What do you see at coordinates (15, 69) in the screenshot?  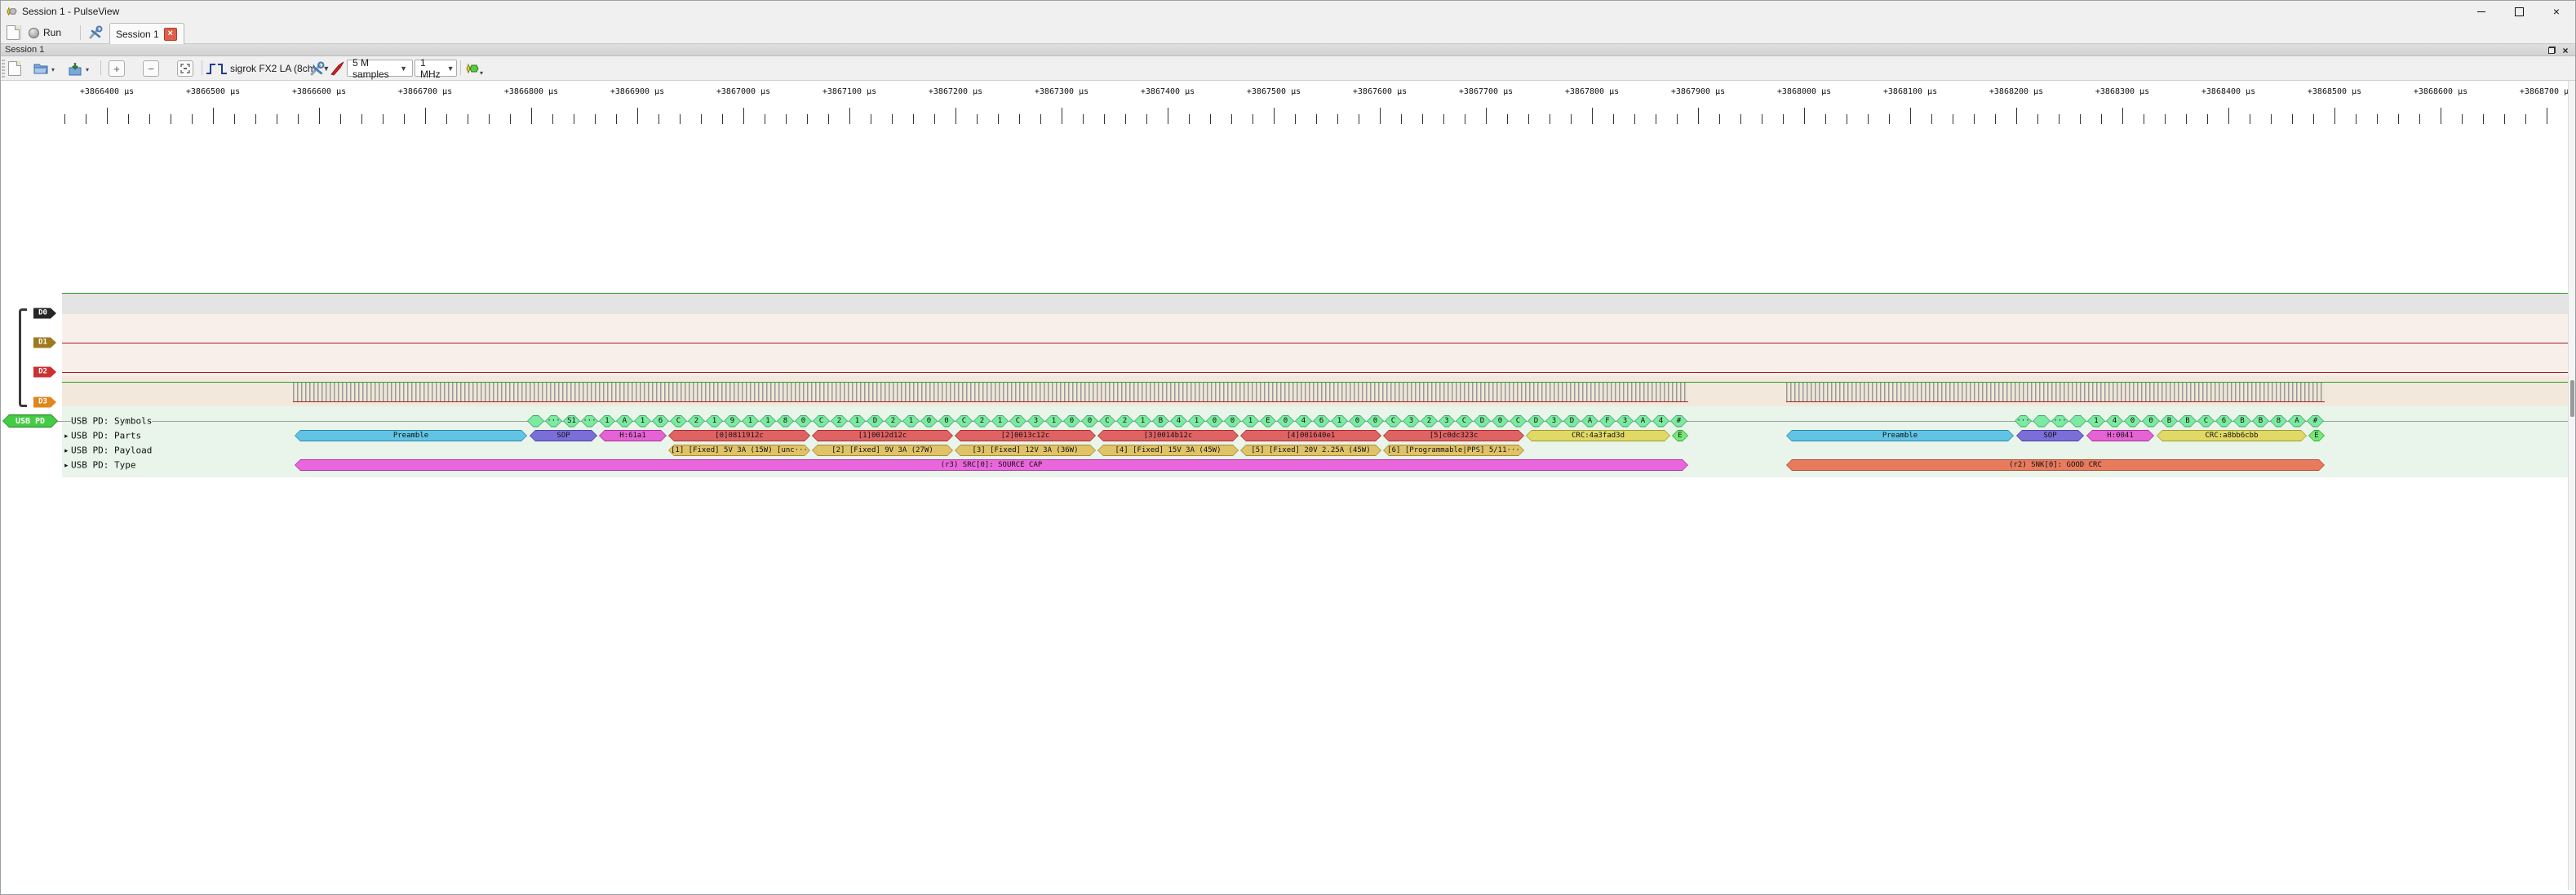 I see `new-view-button` at bounding box center [15, 69].